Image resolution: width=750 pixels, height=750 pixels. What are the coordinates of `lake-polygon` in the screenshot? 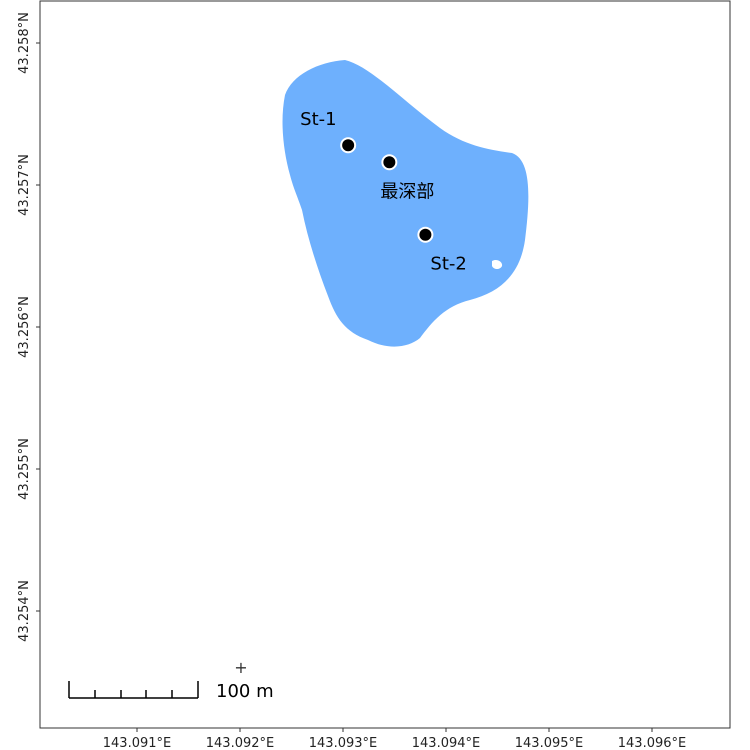 It's located at (405, 203).